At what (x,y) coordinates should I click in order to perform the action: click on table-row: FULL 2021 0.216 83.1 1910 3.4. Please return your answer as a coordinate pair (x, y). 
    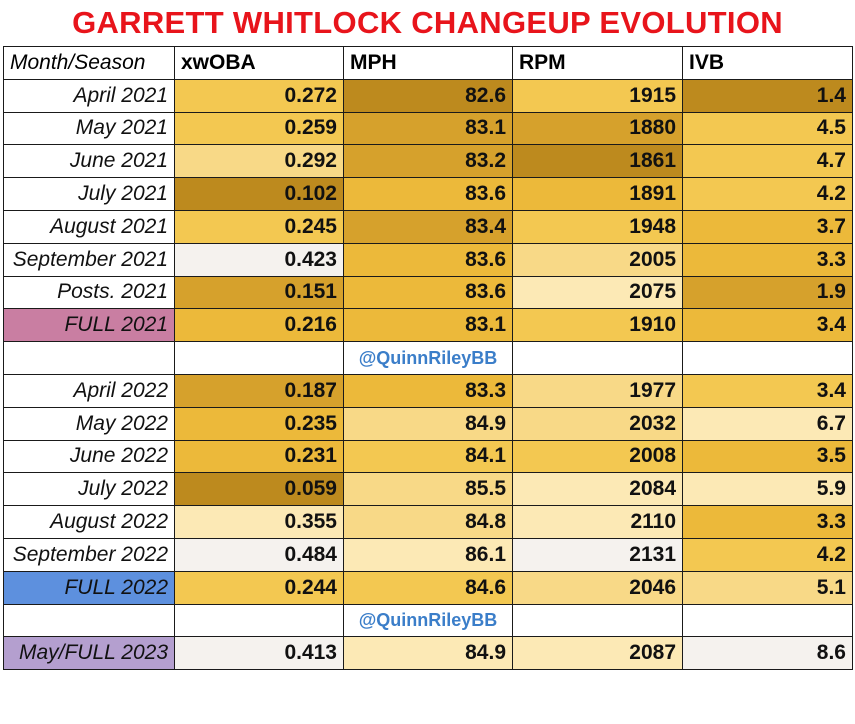
    Looking at the image, I should click on (428, 325).